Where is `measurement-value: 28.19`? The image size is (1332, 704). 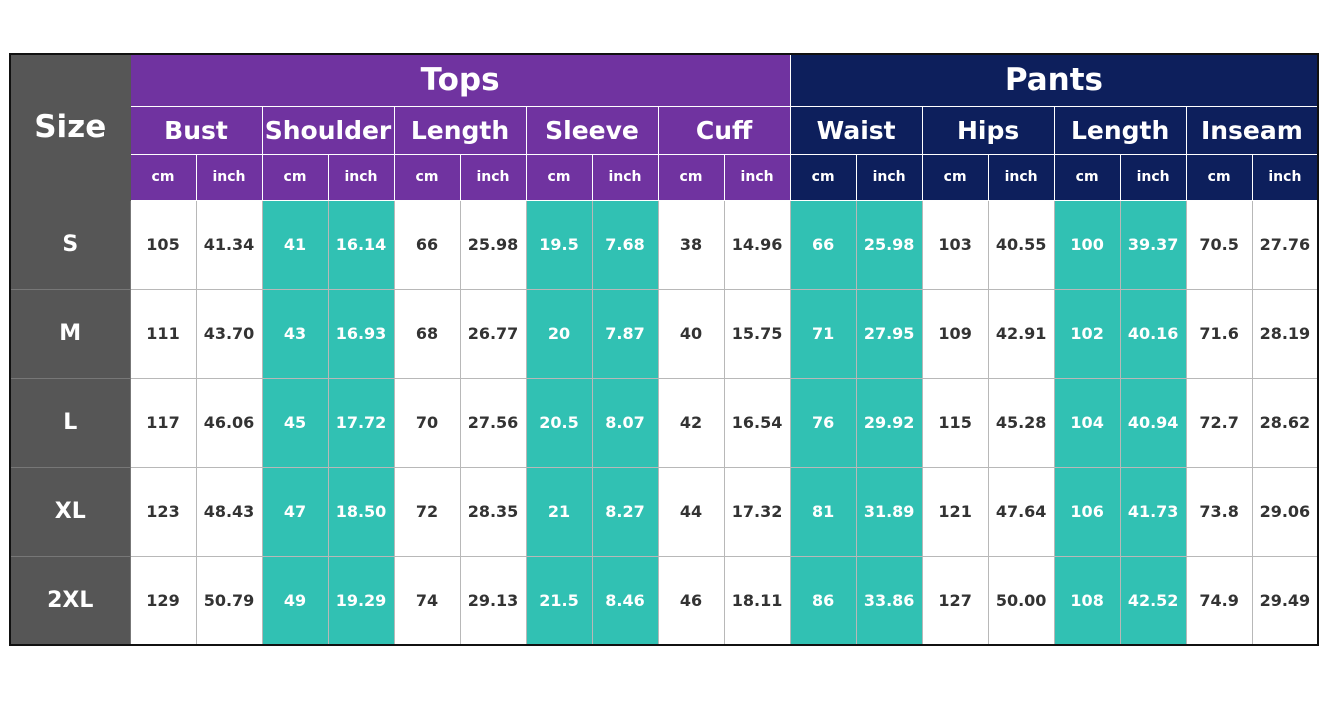 measurement-value: 28.19 is located at coordinates (1285, 333).